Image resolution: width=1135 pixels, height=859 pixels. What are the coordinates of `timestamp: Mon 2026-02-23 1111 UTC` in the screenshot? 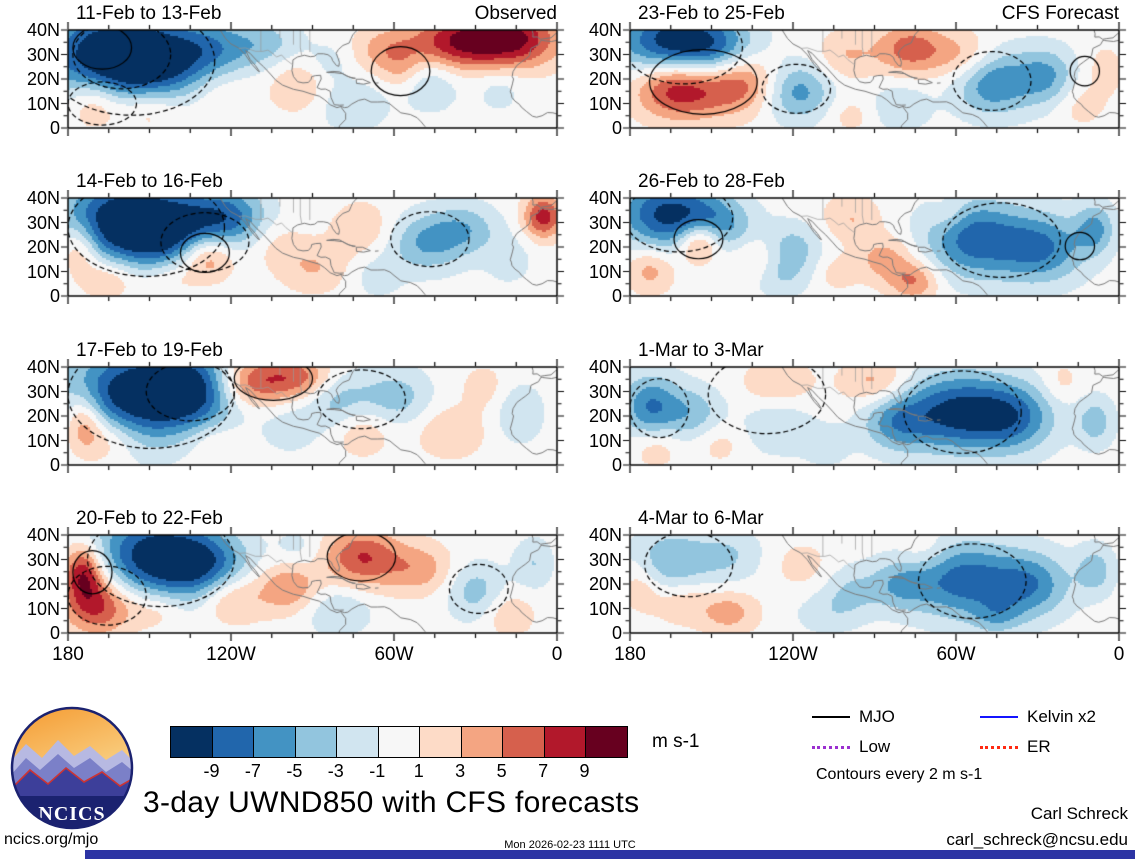 It's located at (570, 845).